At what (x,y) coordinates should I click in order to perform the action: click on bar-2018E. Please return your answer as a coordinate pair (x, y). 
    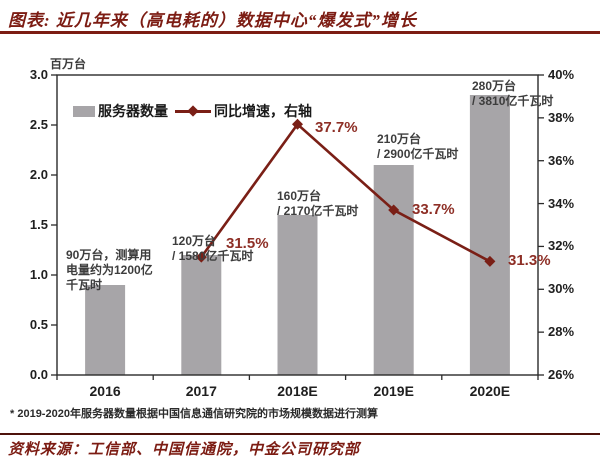
    Looking at the image, I should click on (297, 295).